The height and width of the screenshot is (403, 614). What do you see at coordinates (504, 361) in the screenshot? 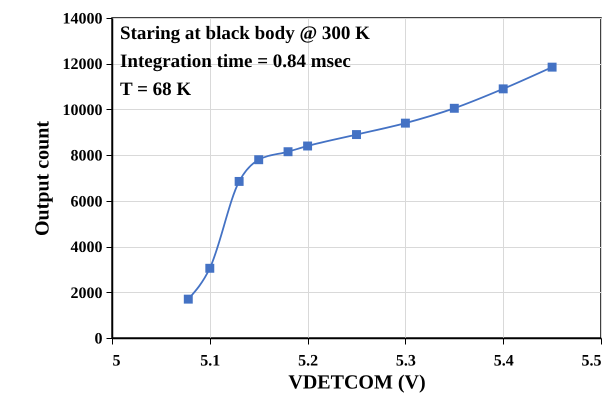
I see `x-tick-label: 5.4` at bounding box center [504, 361].